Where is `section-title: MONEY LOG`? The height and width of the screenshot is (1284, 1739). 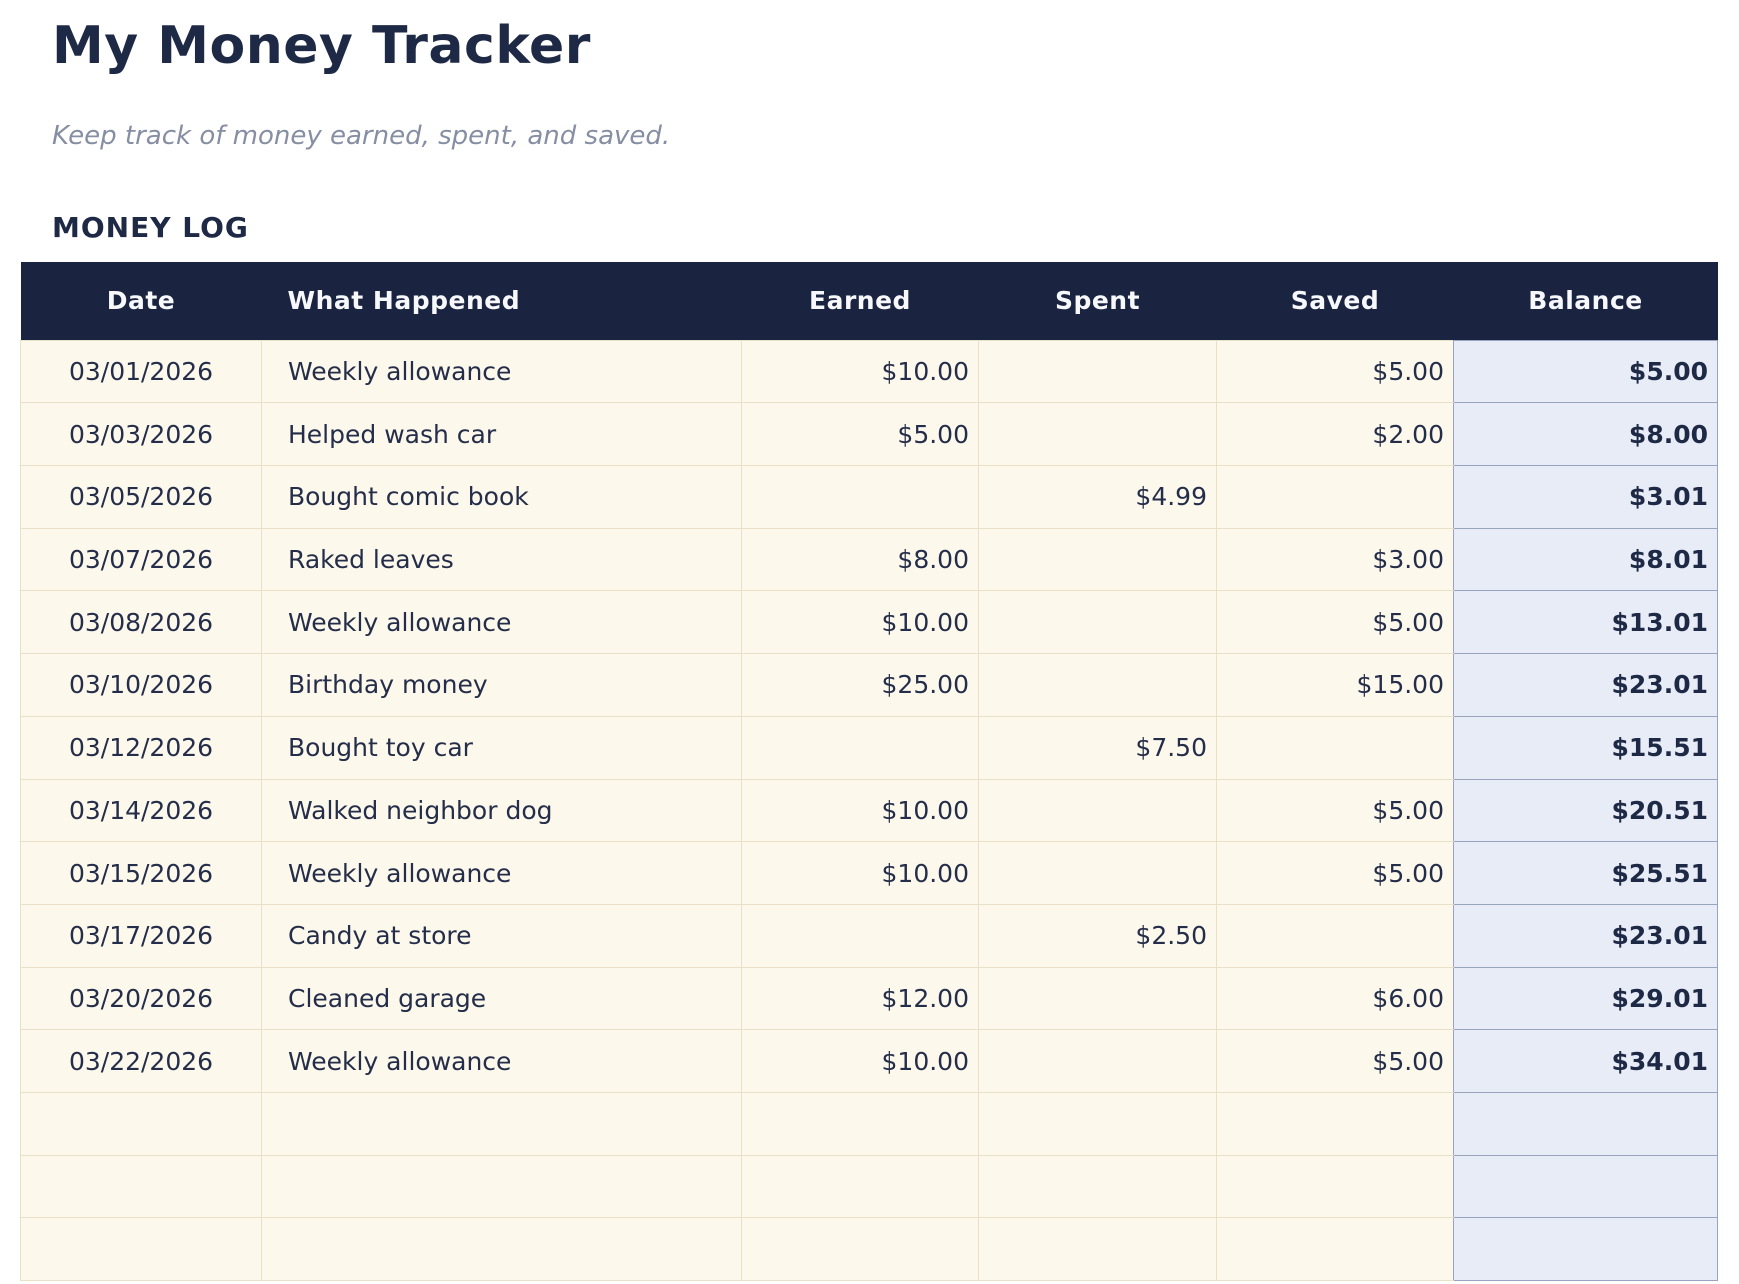
section-title: MONEY LOG is located at coordinates (150, 228).